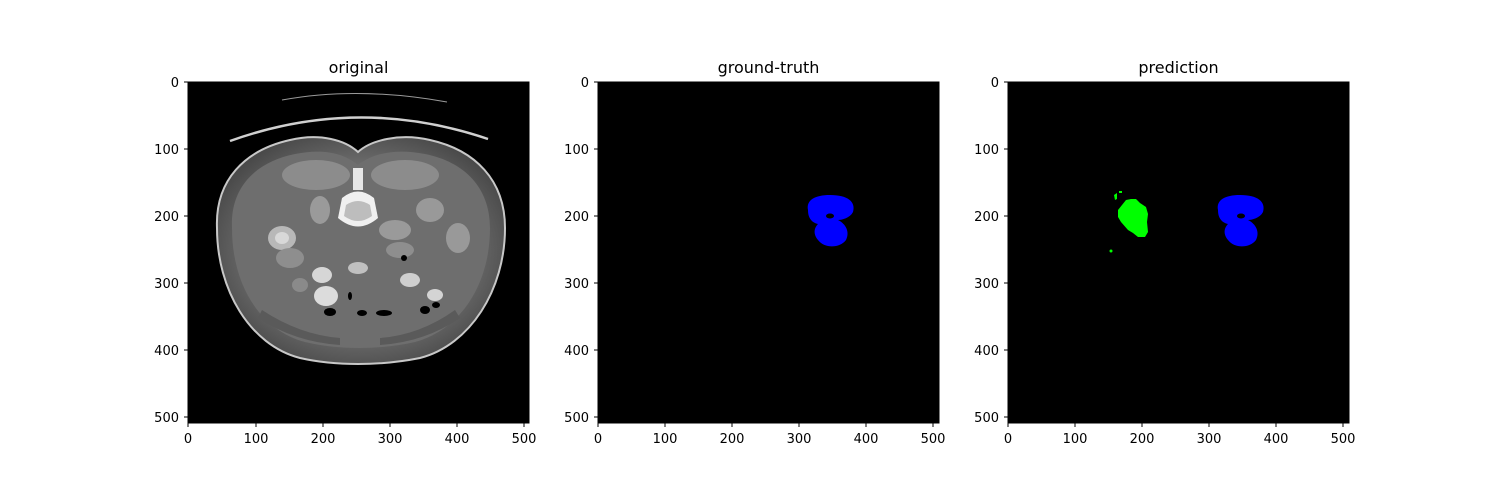  Describe the element at coordinates (1128, 222) in the screenshot. I see `mask-green-region` at that location.